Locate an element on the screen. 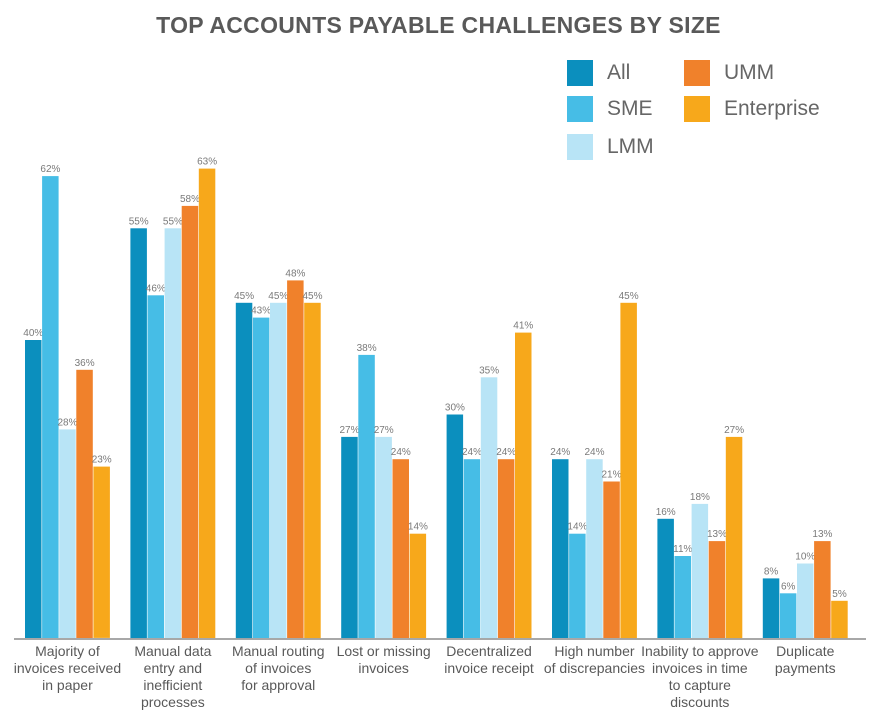 Image resolution: width=877 pixels, height=711 pixels. data-label: 11% is located at coordinates (682, 549).